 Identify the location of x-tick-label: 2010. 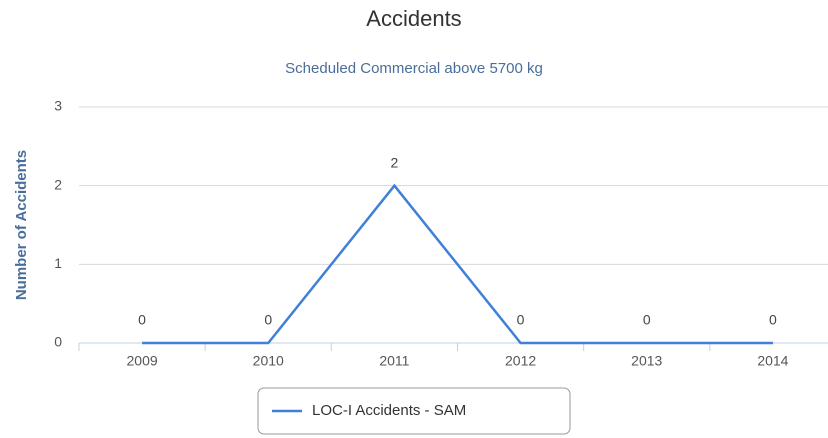
(268, 361).